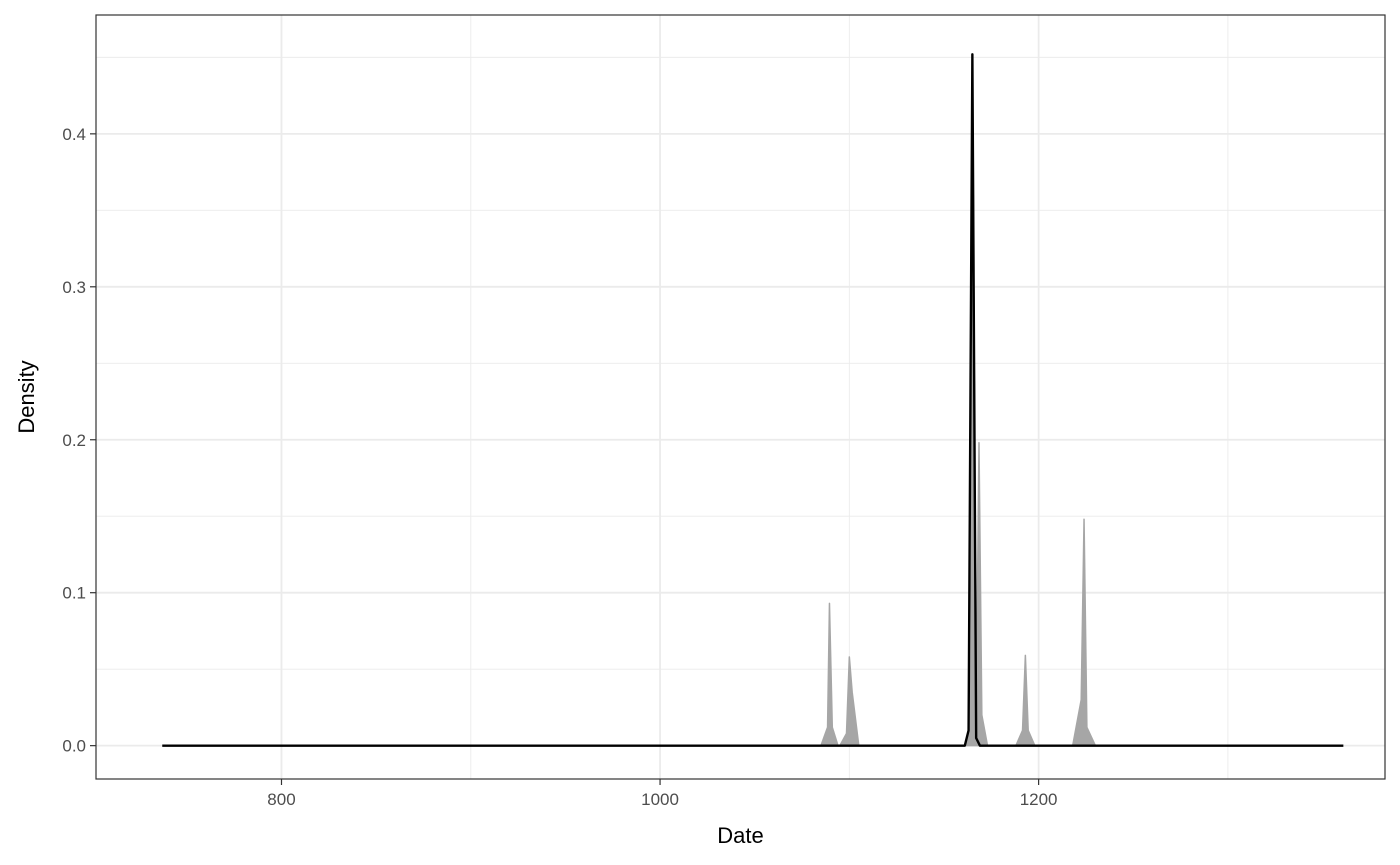  What do you see at coordinates (281, 799) in the screenshot?
I see `x-tick-label: 800` at bounding box center [281, 799].